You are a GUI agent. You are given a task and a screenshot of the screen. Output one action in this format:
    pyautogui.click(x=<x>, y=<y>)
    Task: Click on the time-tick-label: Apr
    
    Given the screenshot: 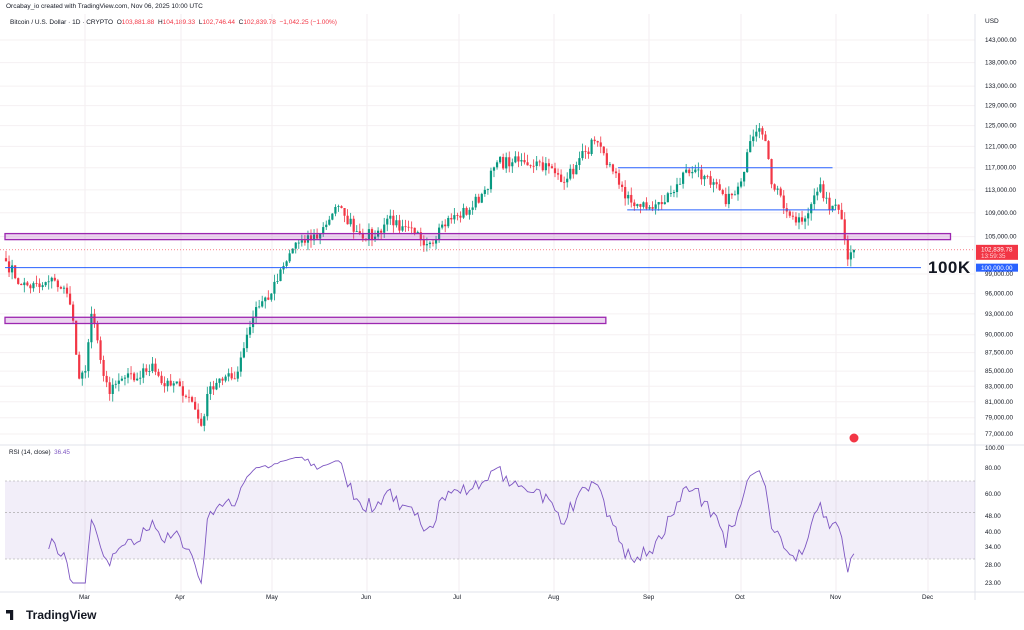 What is the action you would take?
    pyautogui.click(x=180, y=597)
    